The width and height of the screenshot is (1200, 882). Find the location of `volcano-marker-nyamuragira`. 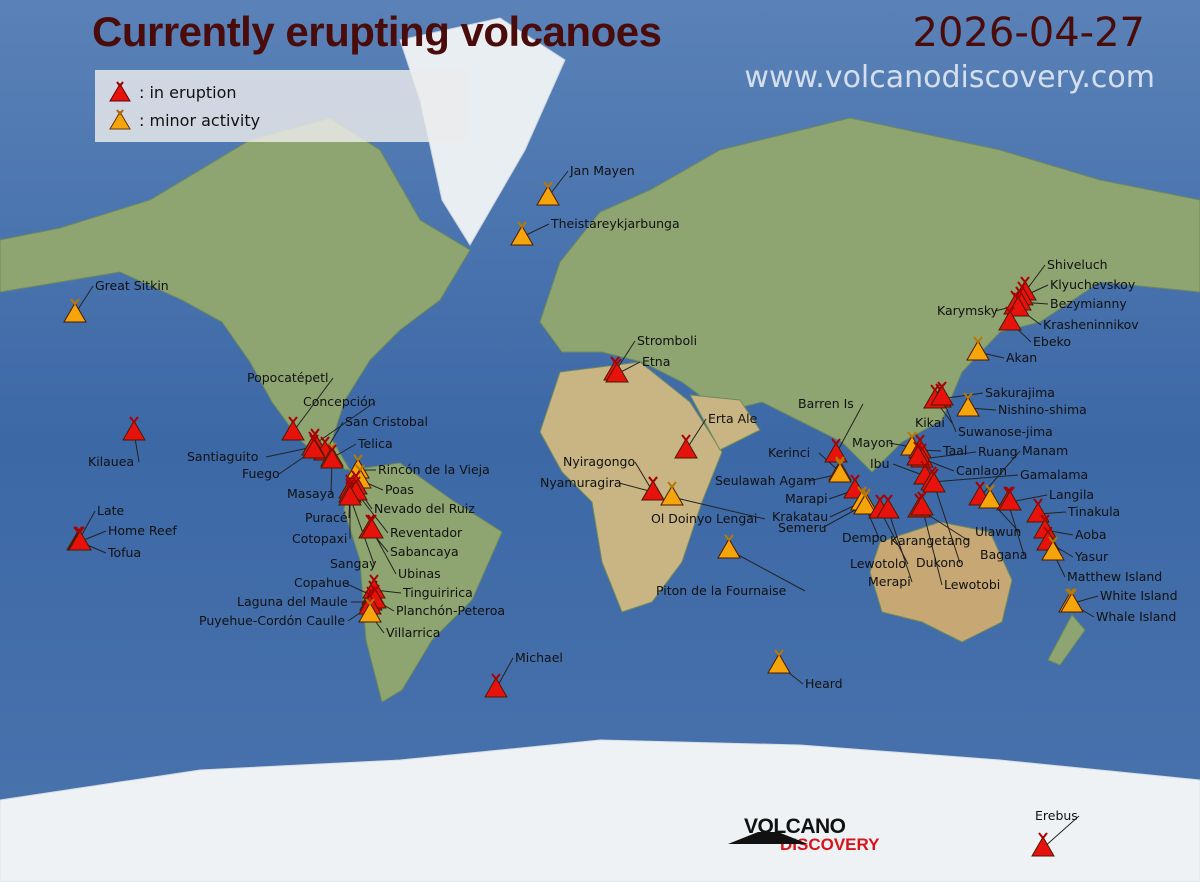

volcano-marker-nyamuragira is located at coordinates (653, 488).